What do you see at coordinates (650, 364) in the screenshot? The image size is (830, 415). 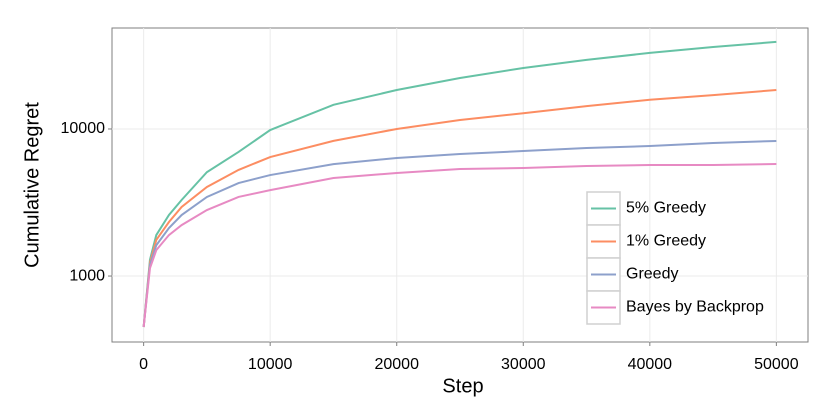 I see `x-tick-label: 40000` at bounding box center [650, 364].